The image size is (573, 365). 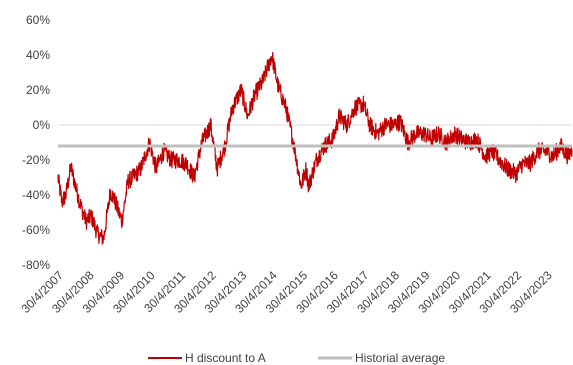 What do you see at coordinates (42, 125) in the screenshot?
I see `y-tick-label: 0%` at bounding box center [42, 125].